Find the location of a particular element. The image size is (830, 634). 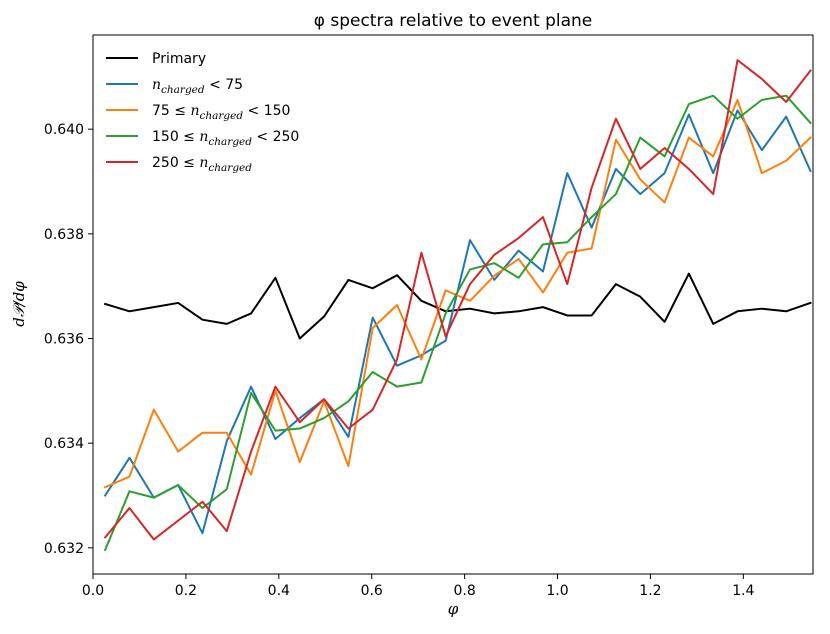

x-tick-label: 0.0 is located at coordinates (93, 591).